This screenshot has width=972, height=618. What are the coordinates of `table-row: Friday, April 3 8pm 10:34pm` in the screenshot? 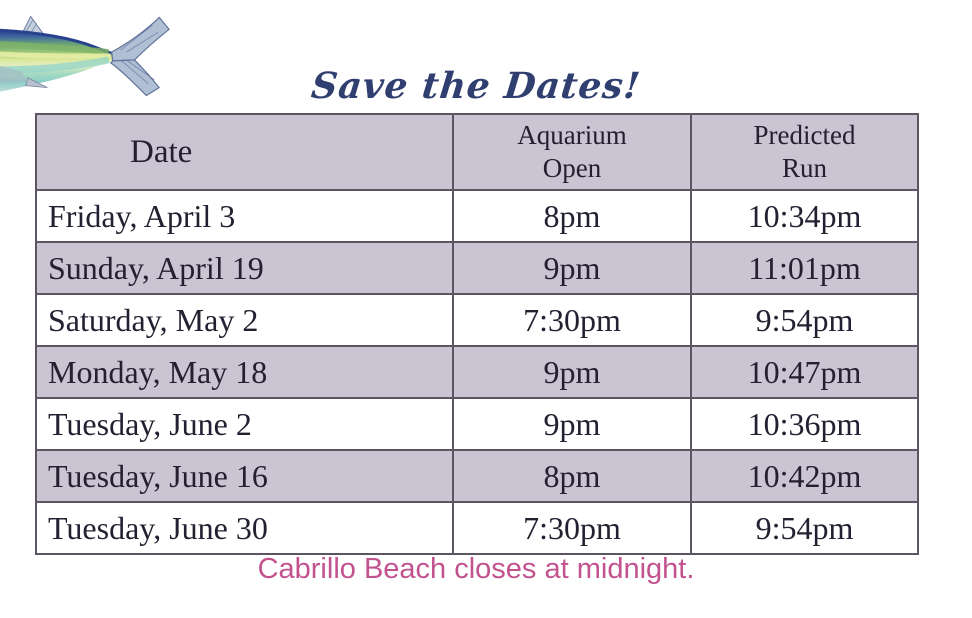 It's located at (477, 216).